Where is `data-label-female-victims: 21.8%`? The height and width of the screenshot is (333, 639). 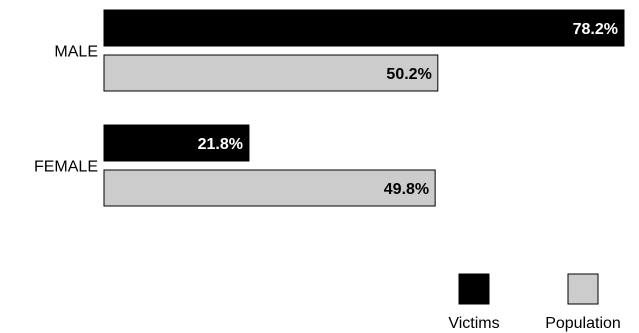
data-label-female-victims: 21.8% is located at coordinates (220, 144).